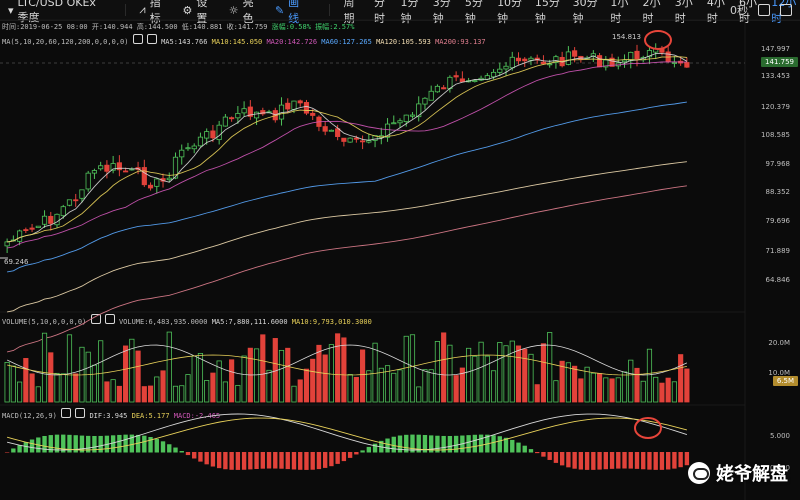 The width and height of the screenshot is (800, 500). I want to click on settings-button: ⚙ 设置, so click(195, 12).